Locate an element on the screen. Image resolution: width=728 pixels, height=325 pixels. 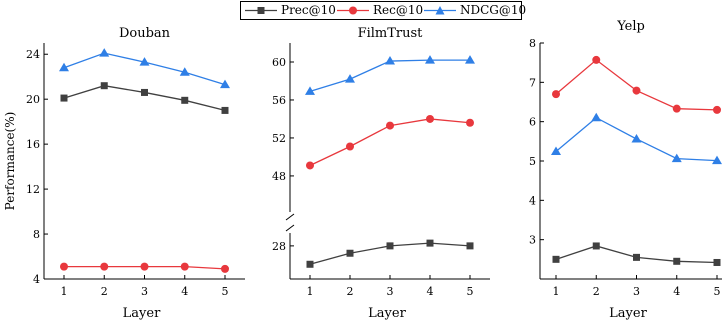
legend: Prec@10 Rec@10 NDCG@10 is located at coordinates (383, 10).